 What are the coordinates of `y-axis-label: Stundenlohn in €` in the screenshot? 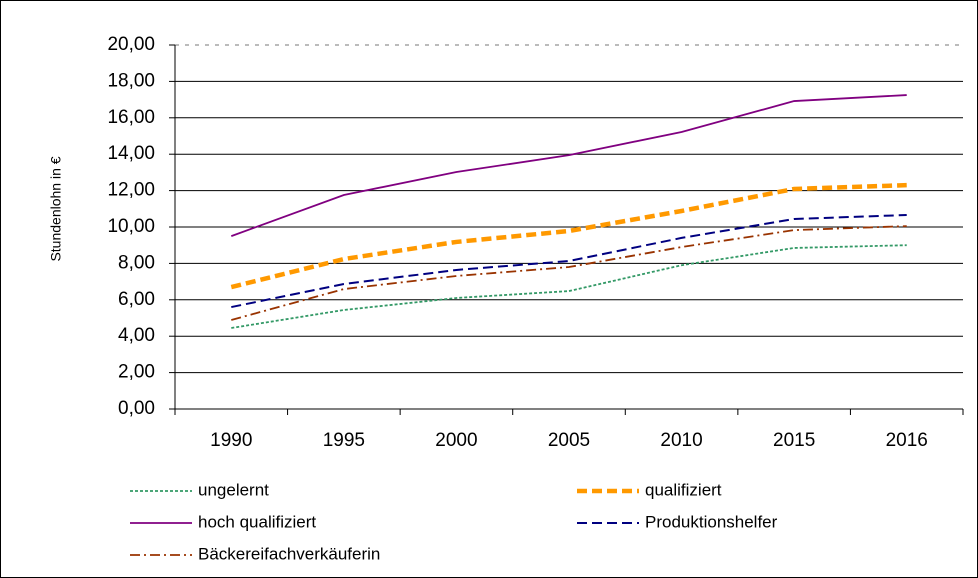 It's located at (56, 208).